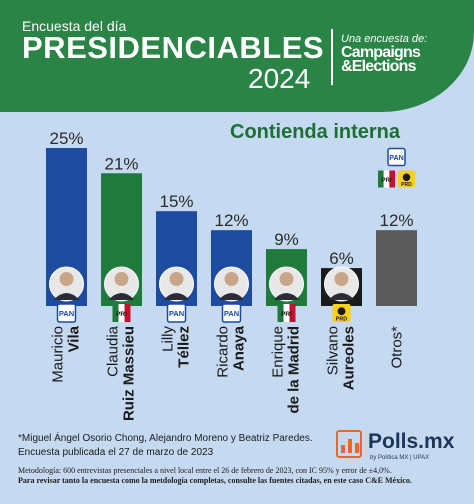 This screenshot has width=474, height=504. I want to click on candidate-name-6: SilvanoAureoles, so click(341, 358).